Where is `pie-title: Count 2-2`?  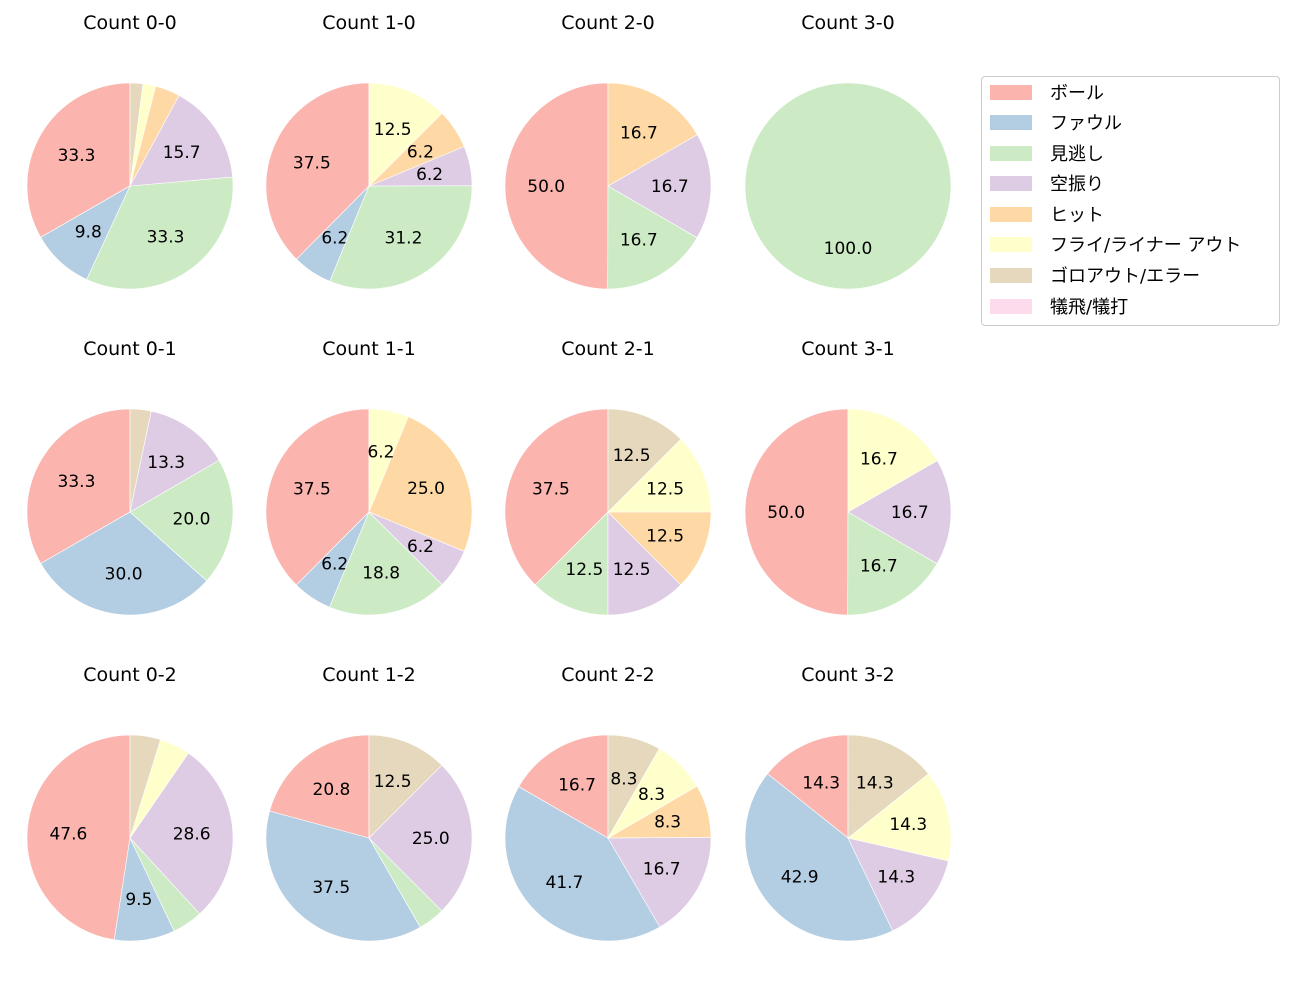
pie-title: Count 2-2 is located at coordinates (608, 675).